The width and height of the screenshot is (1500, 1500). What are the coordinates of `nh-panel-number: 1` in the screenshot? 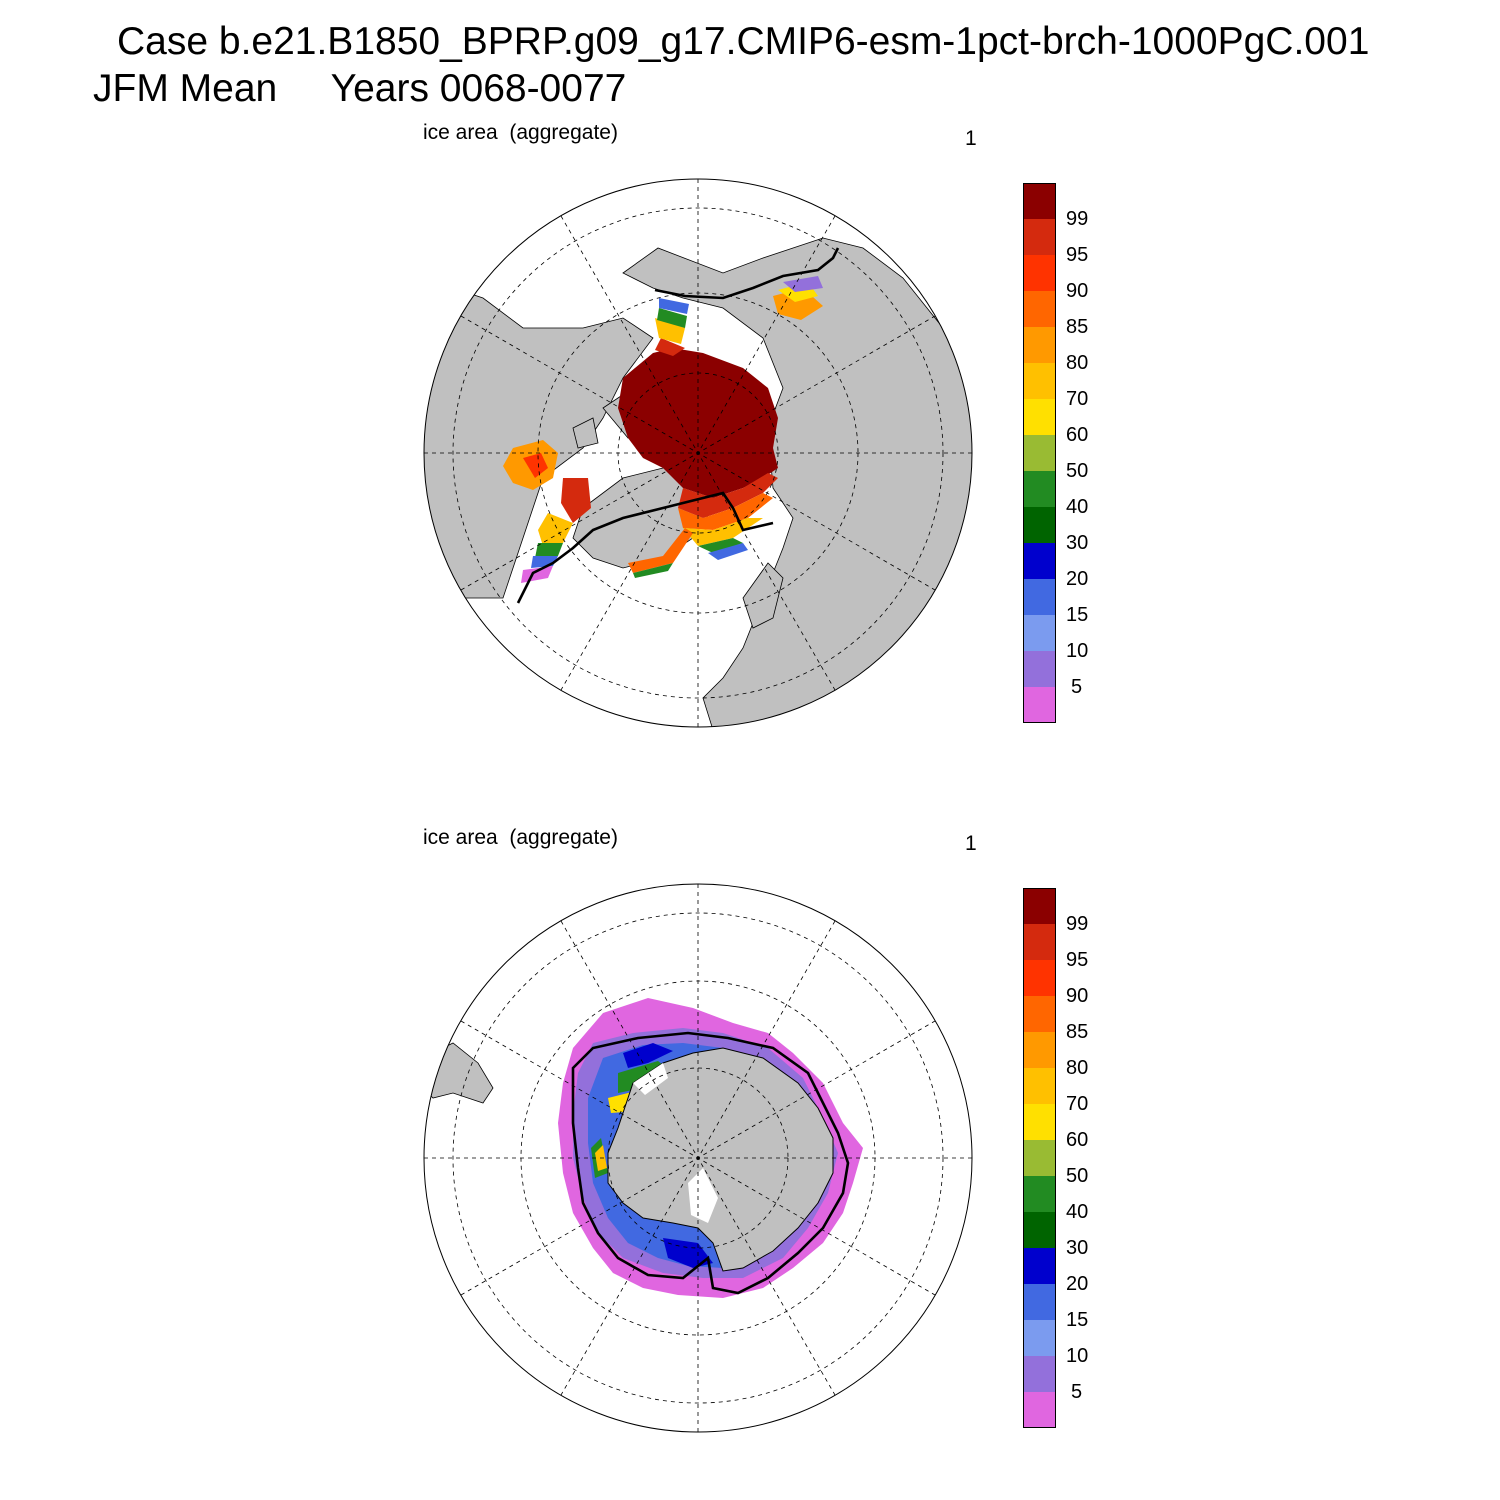 It's located at (971, 138).